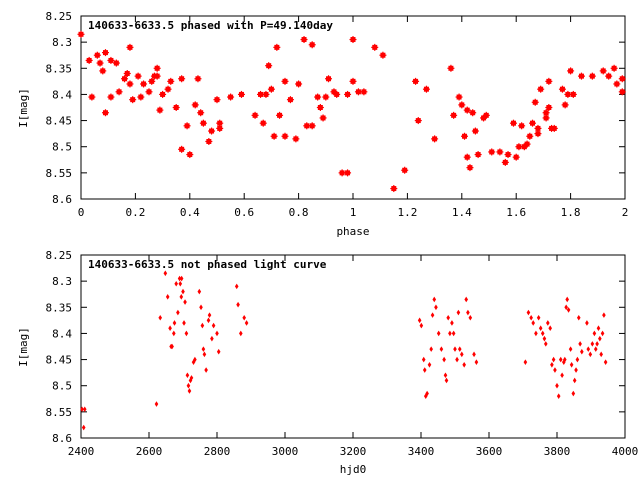  Describe the element at coordinates (407, 212) in the screenshot. I see `x-tick-label: 1.2` at that location.